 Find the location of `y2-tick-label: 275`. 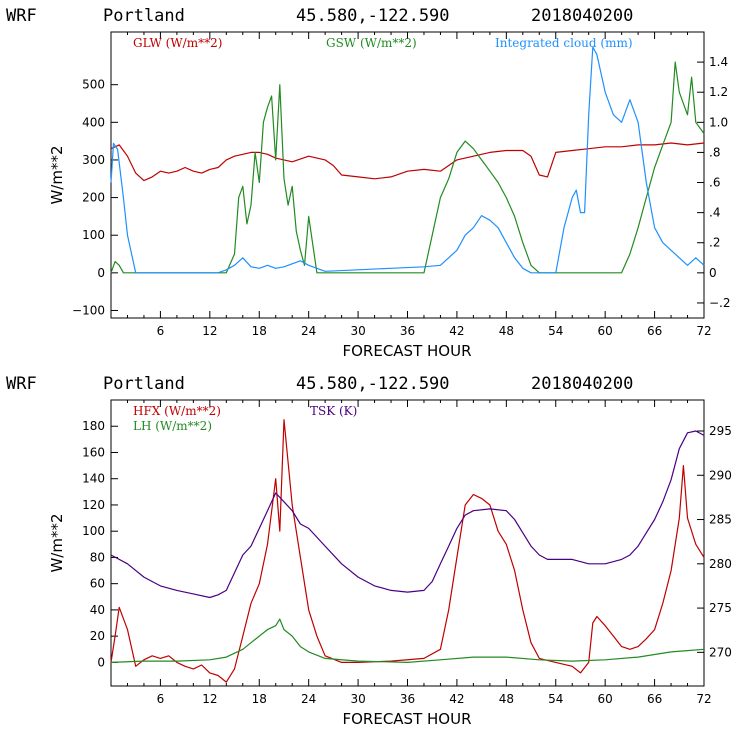

y2-tick-label: 275 is located at coordinates (720, 608).